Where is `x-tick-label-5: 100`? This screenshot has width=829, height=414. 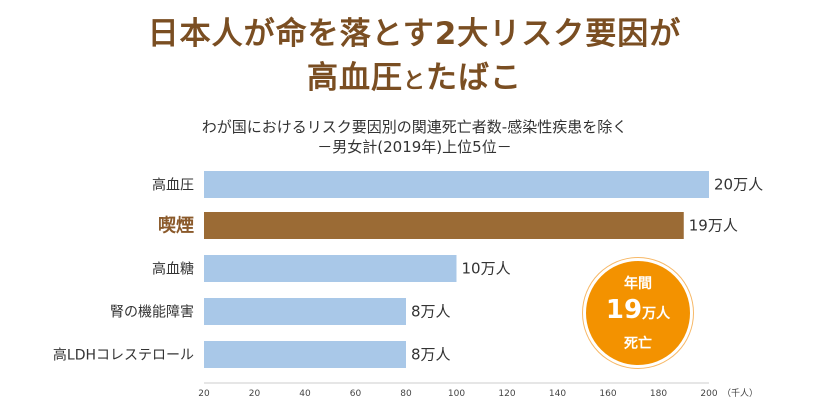 x-tick-label-5: 100 is located at coordinates (456, 394).